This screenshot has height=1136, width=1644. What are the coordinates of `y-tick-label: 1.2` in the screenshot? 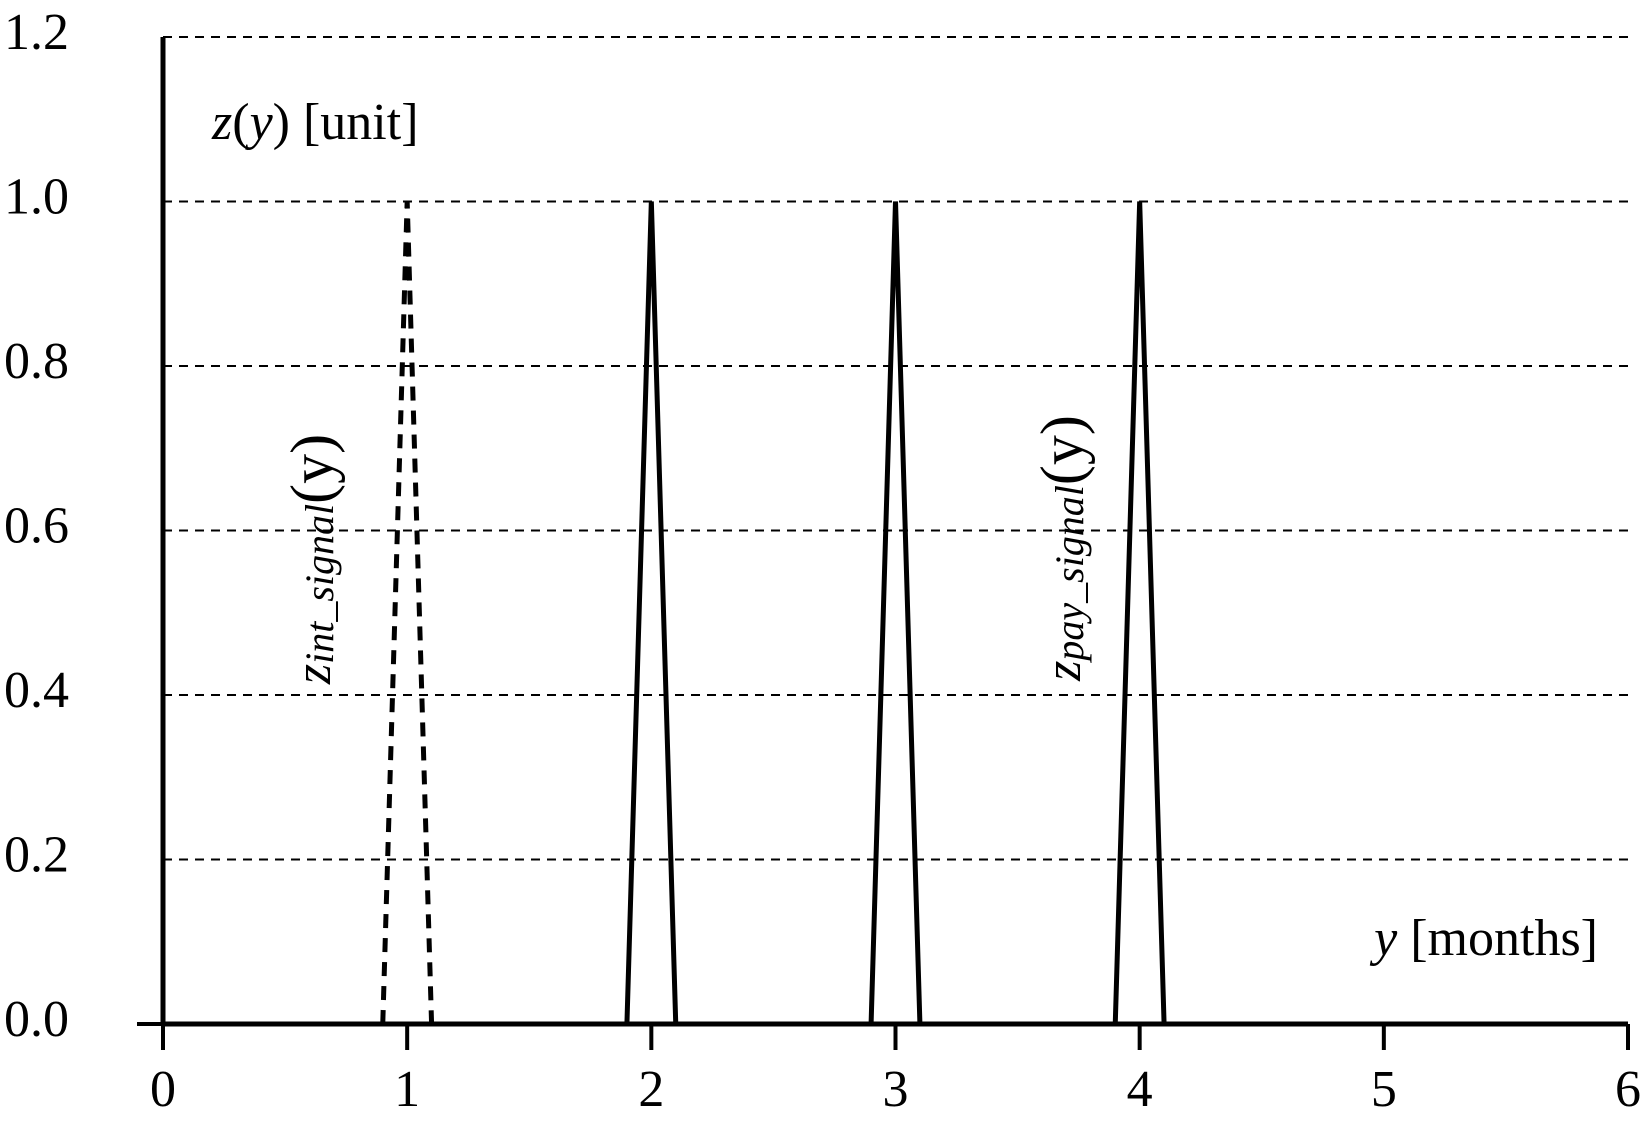 It's located at (36, 32).